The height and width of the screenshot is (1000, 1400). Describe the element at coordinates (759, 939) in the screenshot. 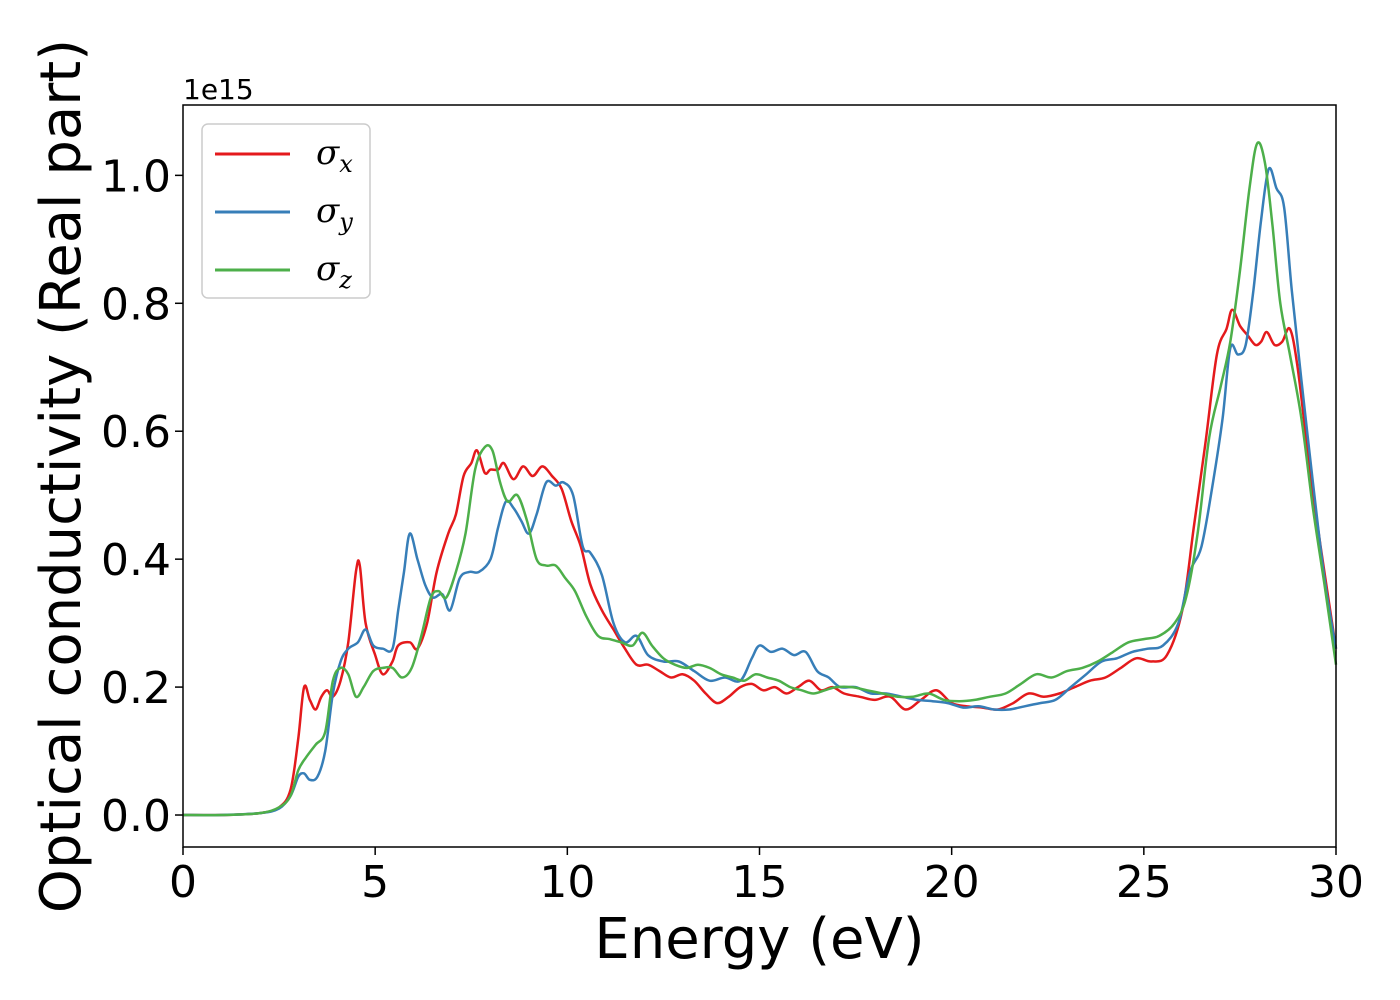

I see `x-axis-label: Energy (eV)` at that location.